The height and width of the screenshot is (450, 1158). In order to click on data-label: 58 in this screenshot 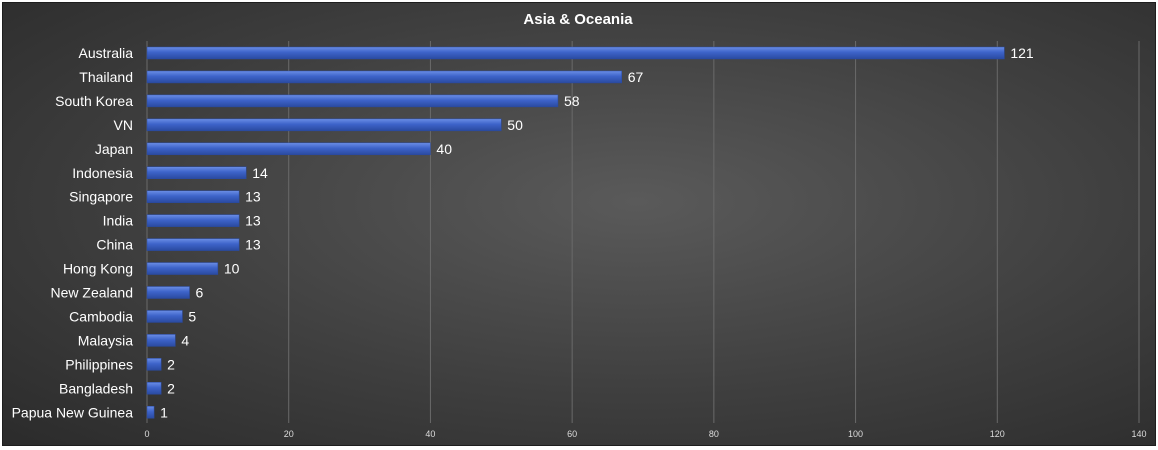, I will do `click(572, 101)`.